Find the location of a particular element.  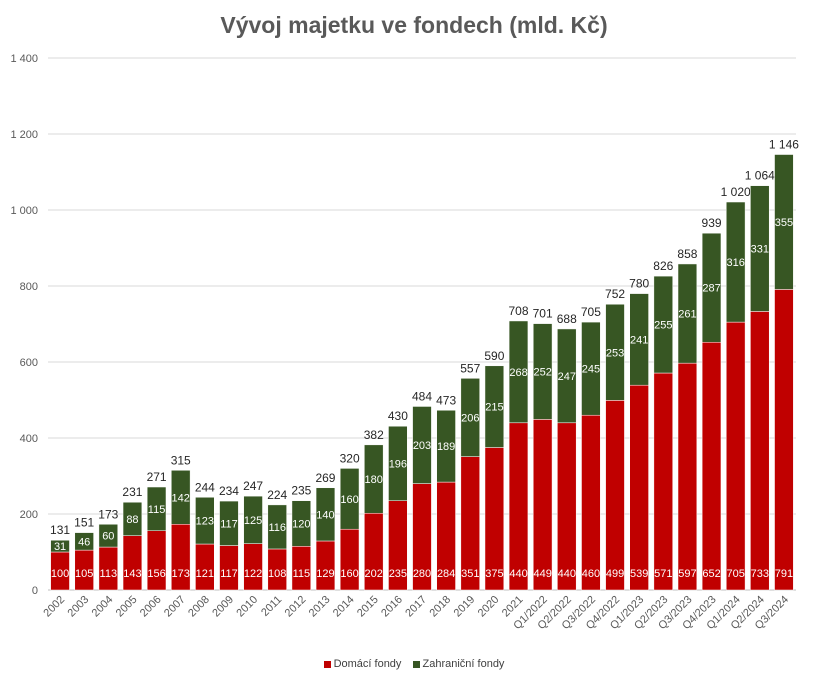

total-label: 688 is located at coordinates (567, 319).